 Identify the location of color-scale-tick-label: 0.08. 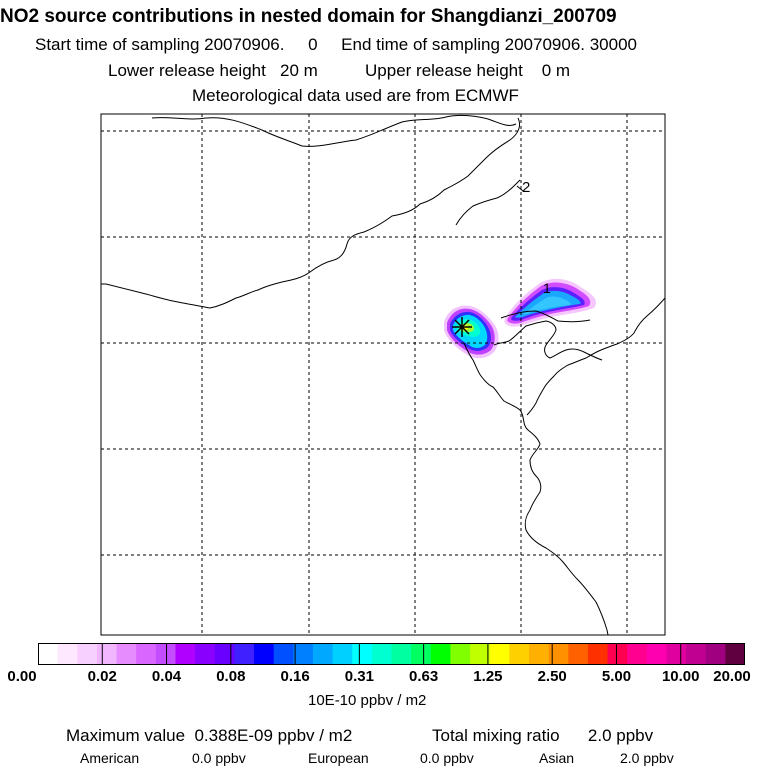
(231, 676).